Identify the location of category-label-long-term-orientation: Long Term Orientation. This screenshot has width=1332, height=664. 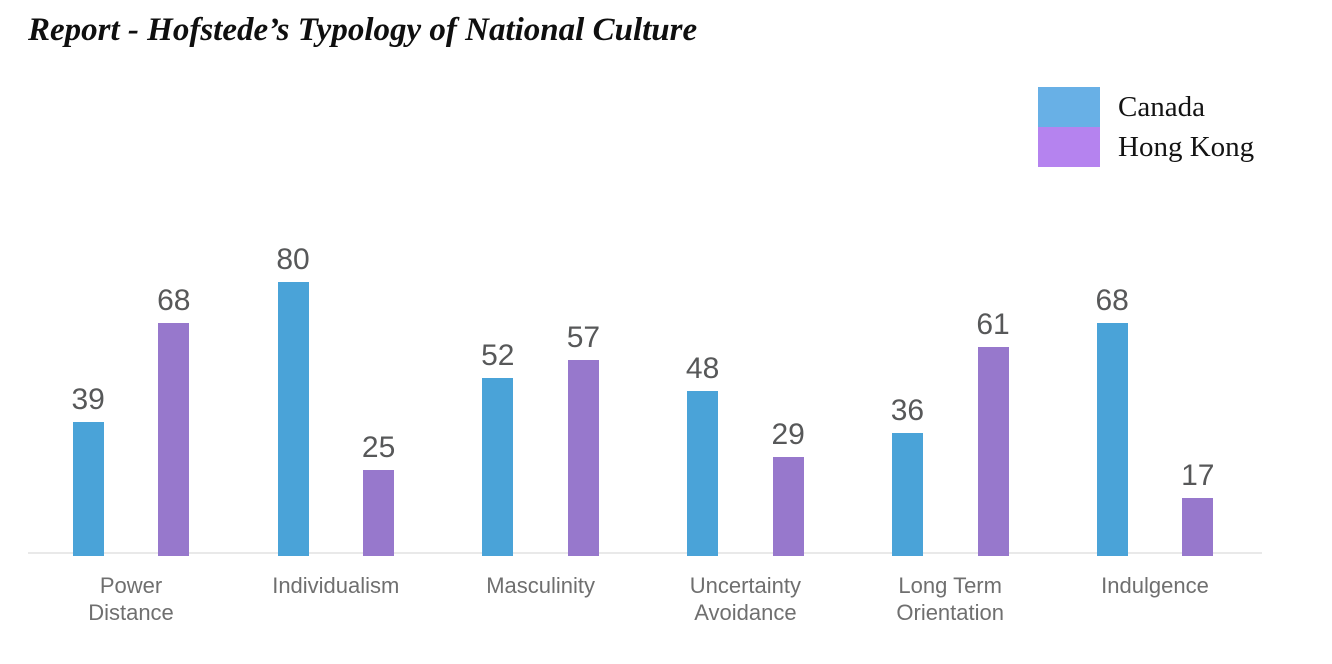
(950, 599).